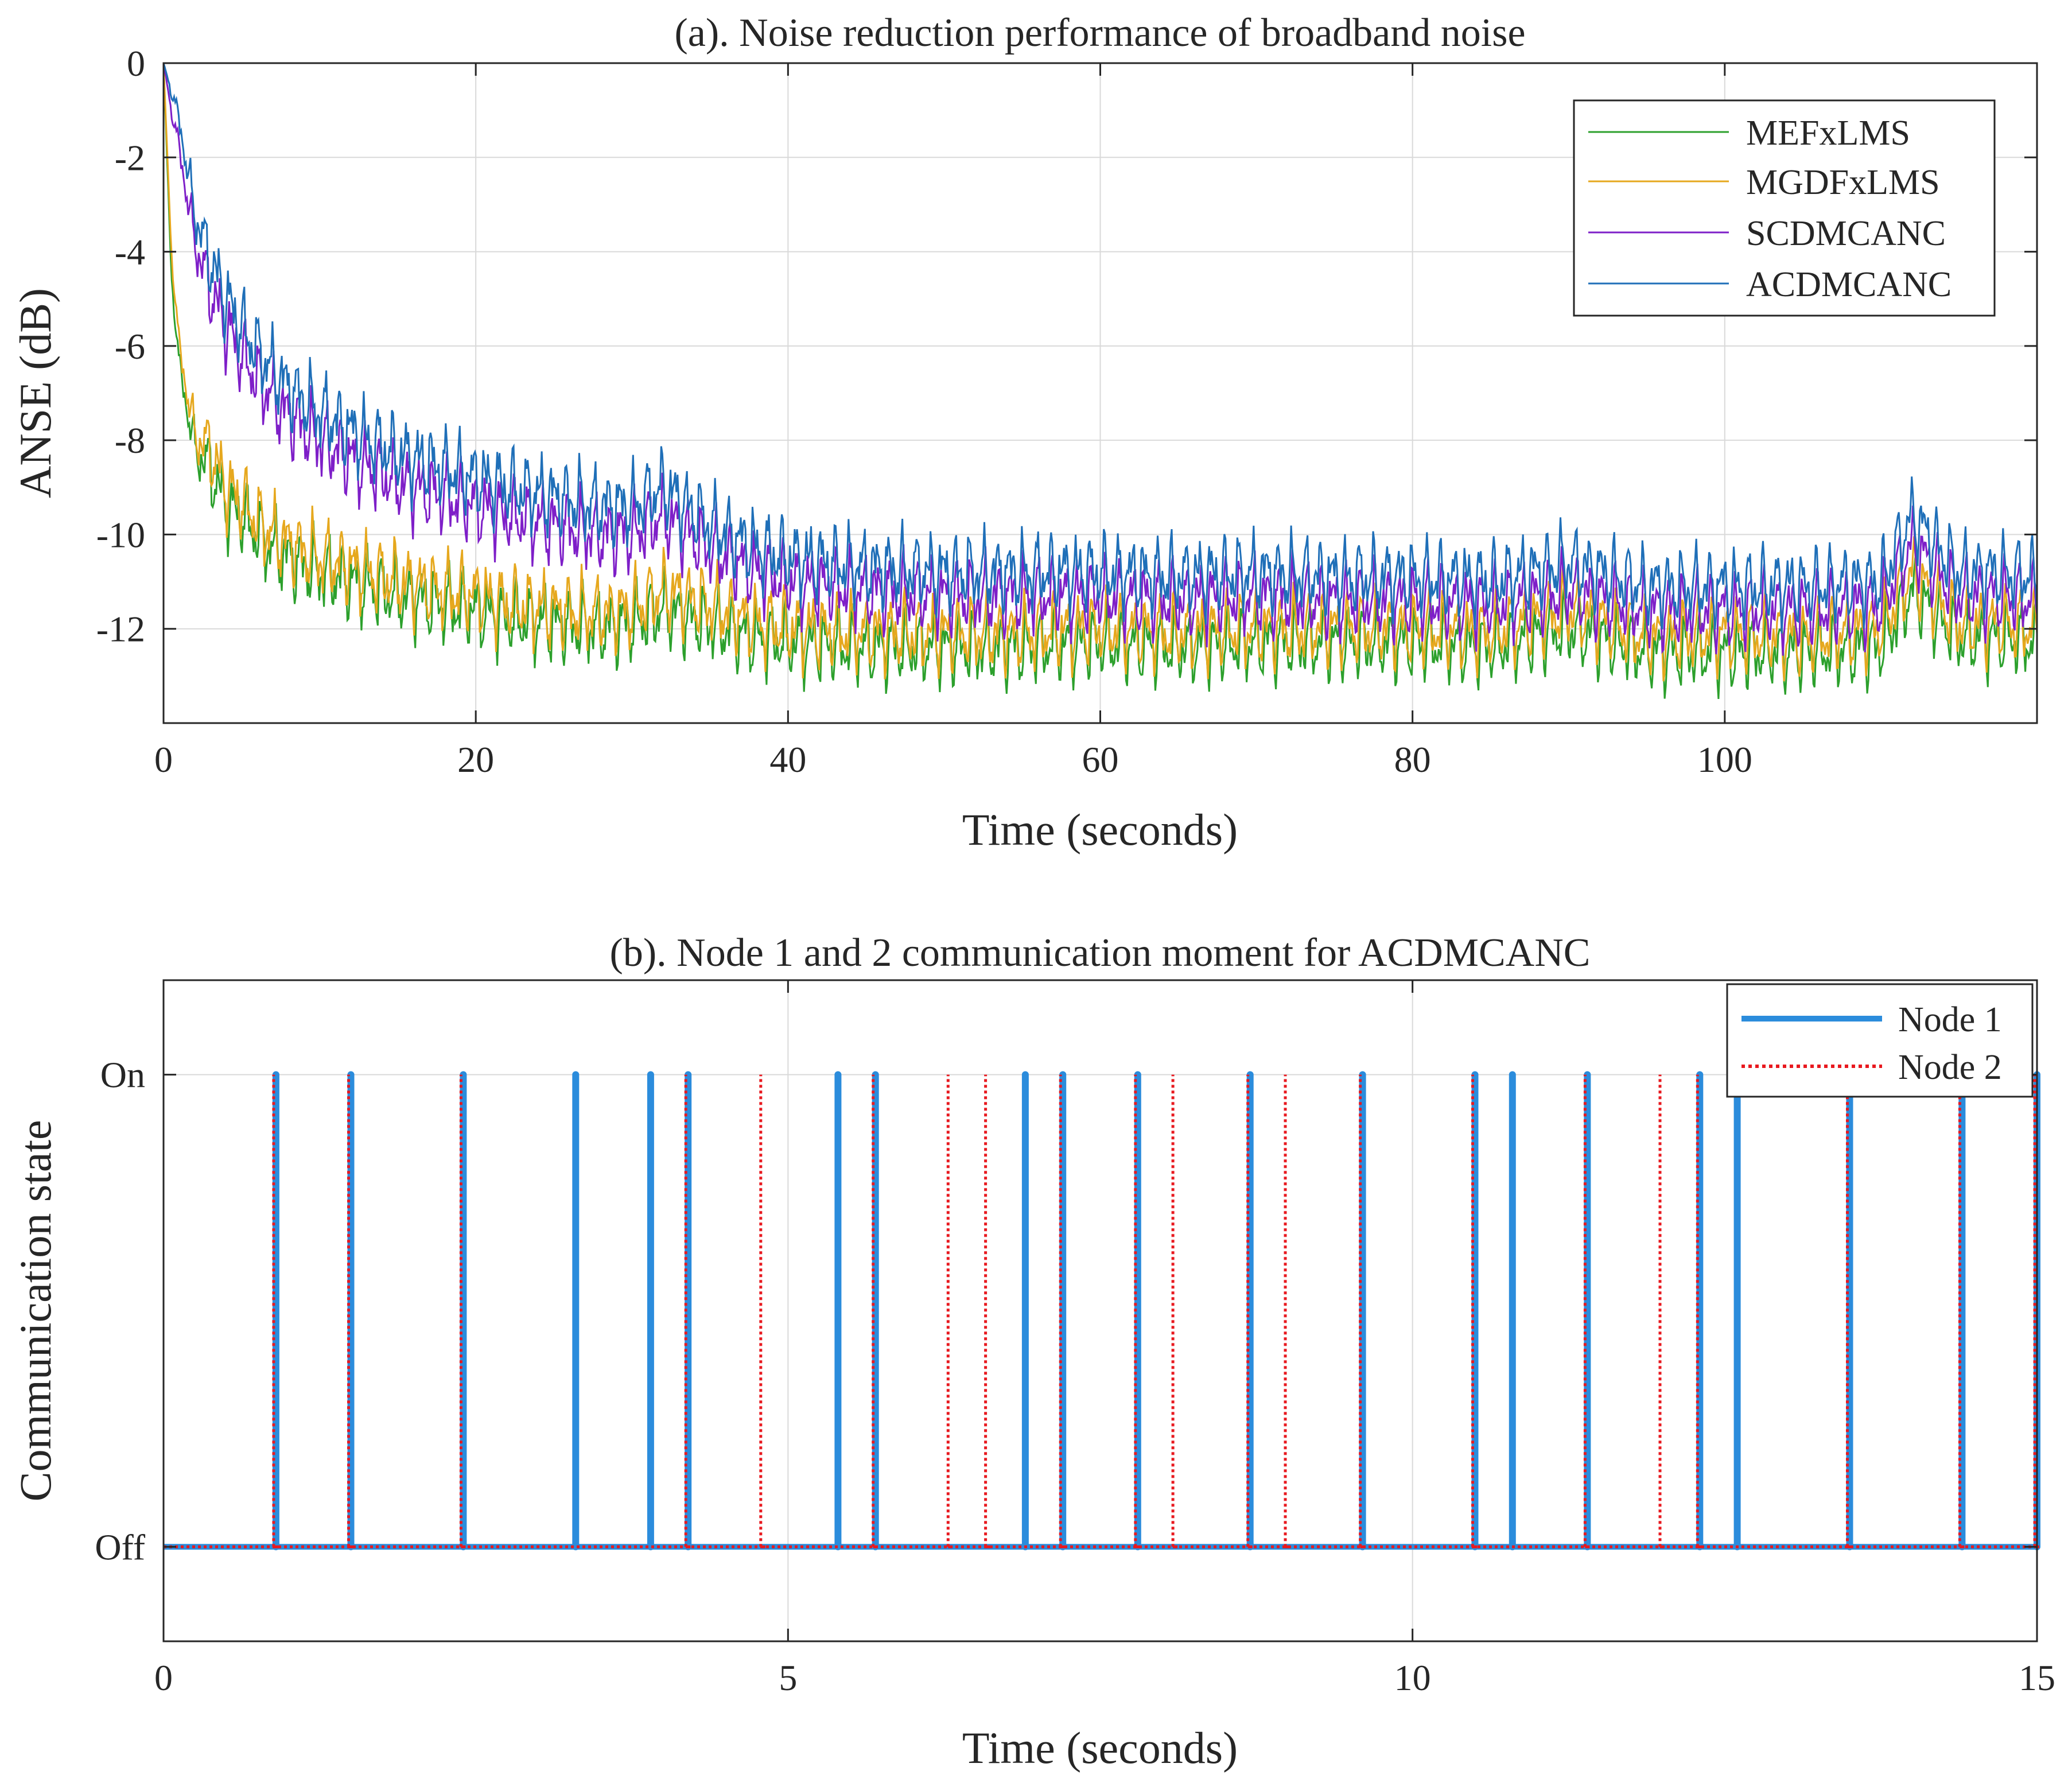 The image size is (2072, 1775). Describe the element at coordinates (130, 440) in the screenshot. I see `panel-a-ytick-label: -8` at that location.